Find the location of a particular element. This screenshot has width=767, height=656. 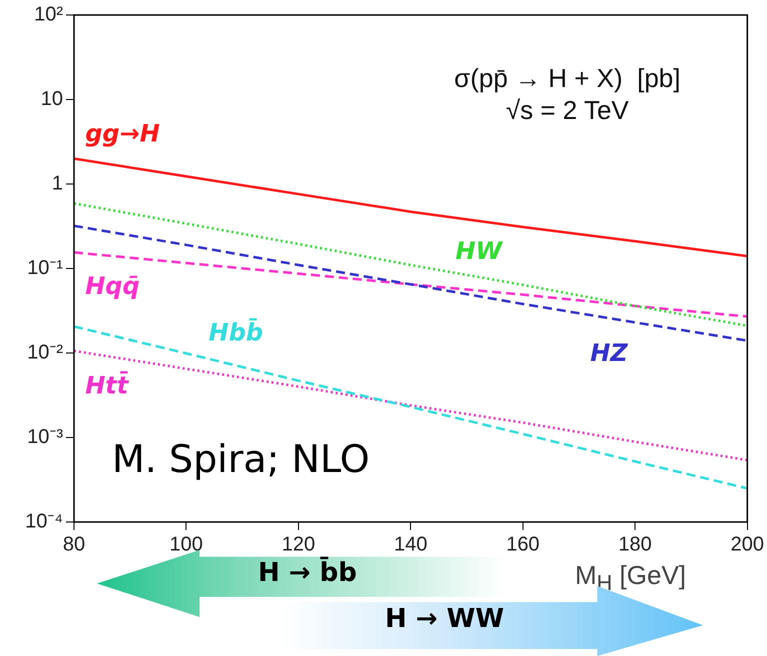

x-tick-label: 100 is located at coordinates (186, 545).